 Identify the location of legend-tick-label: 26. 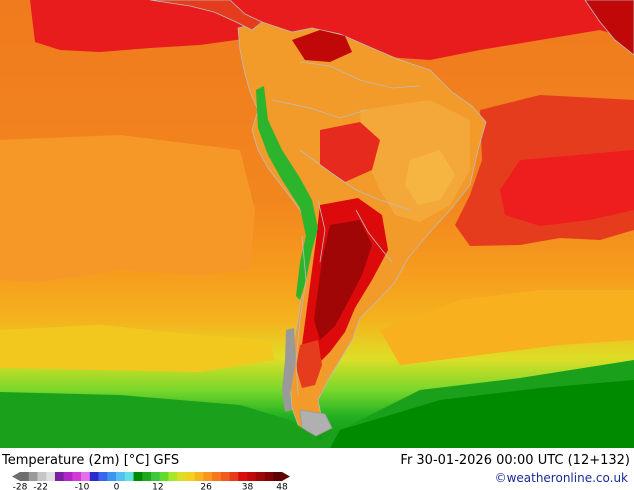
(206, 486).